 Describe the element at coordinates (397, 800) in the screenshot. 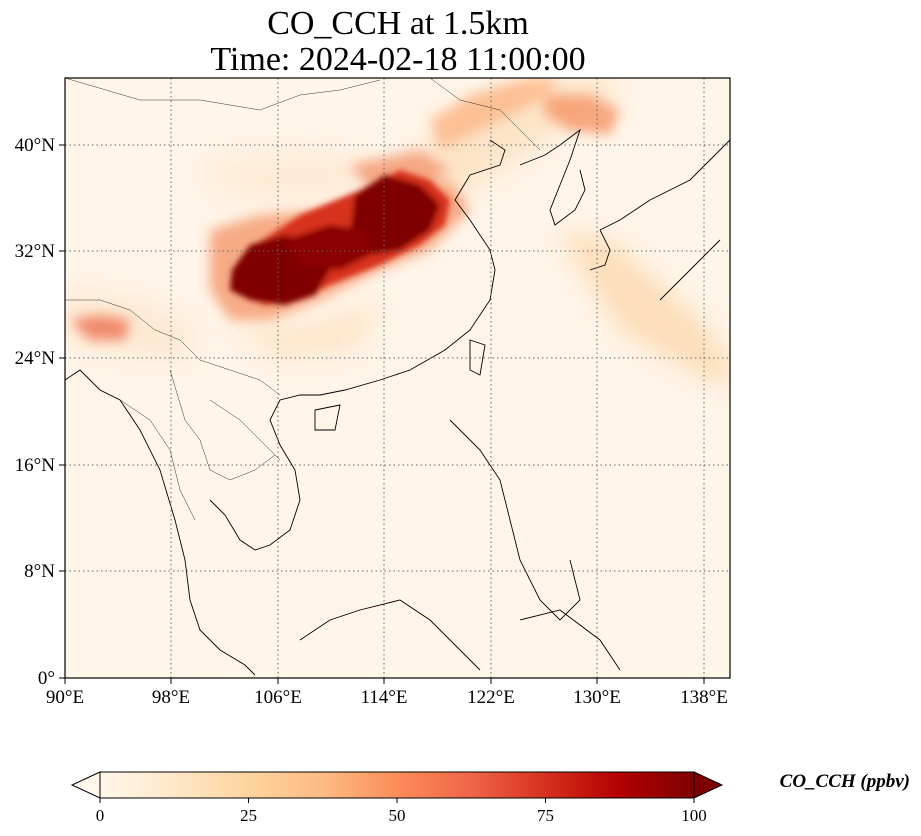

I see `colorbar-ticks` at that location.